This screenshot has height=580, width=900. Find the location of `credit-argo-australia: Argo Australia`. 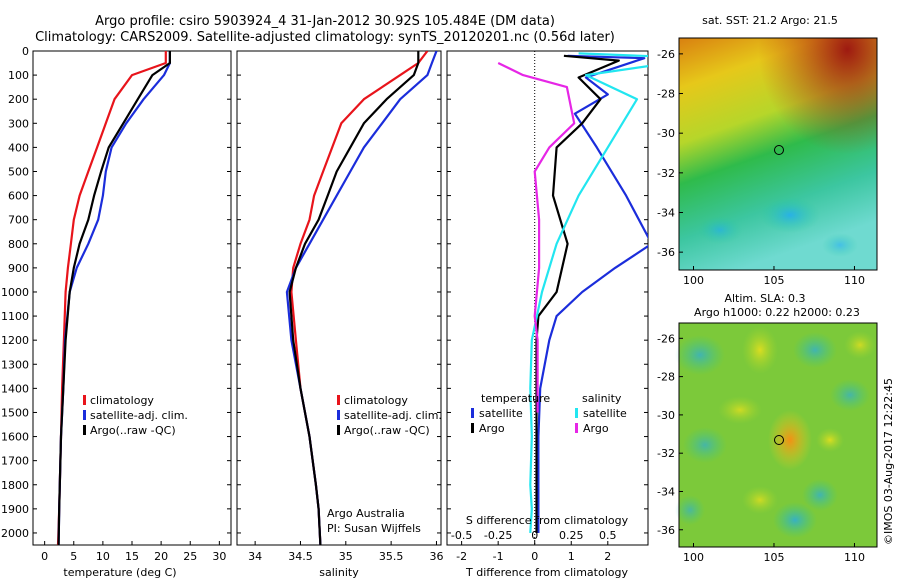

credit-argo-australia: Argo Australia is located at coordinates (366, 513).